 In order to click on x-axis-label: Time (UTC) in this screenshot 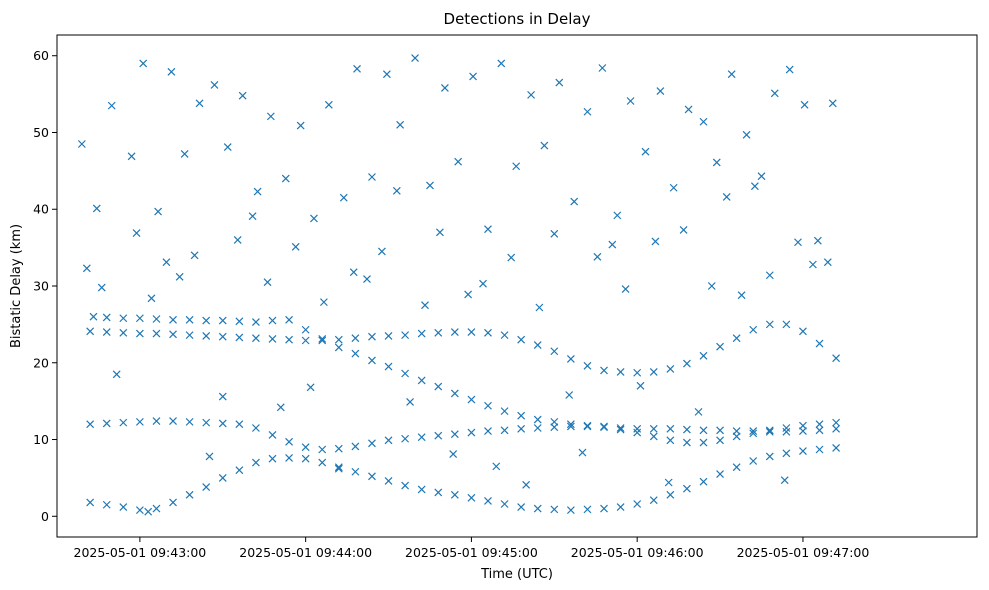, I will do `click(516, 574)`.